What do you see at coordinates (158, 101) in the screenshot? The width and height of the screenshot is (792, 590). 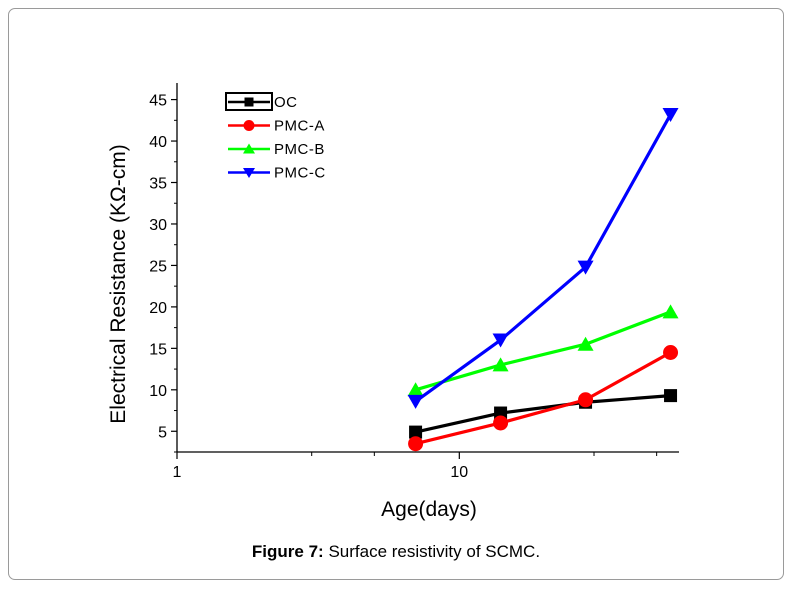 I see `y-tick-label: 45` at bounding box center [158, 101].